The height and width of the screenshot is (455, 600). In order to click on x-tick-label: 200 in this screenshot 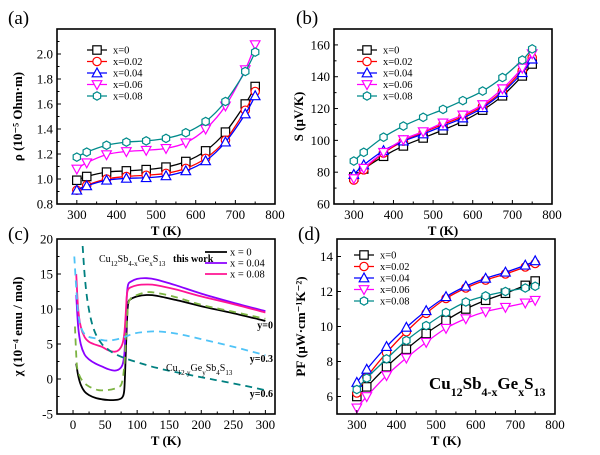, I will do `click(202, 424)`.